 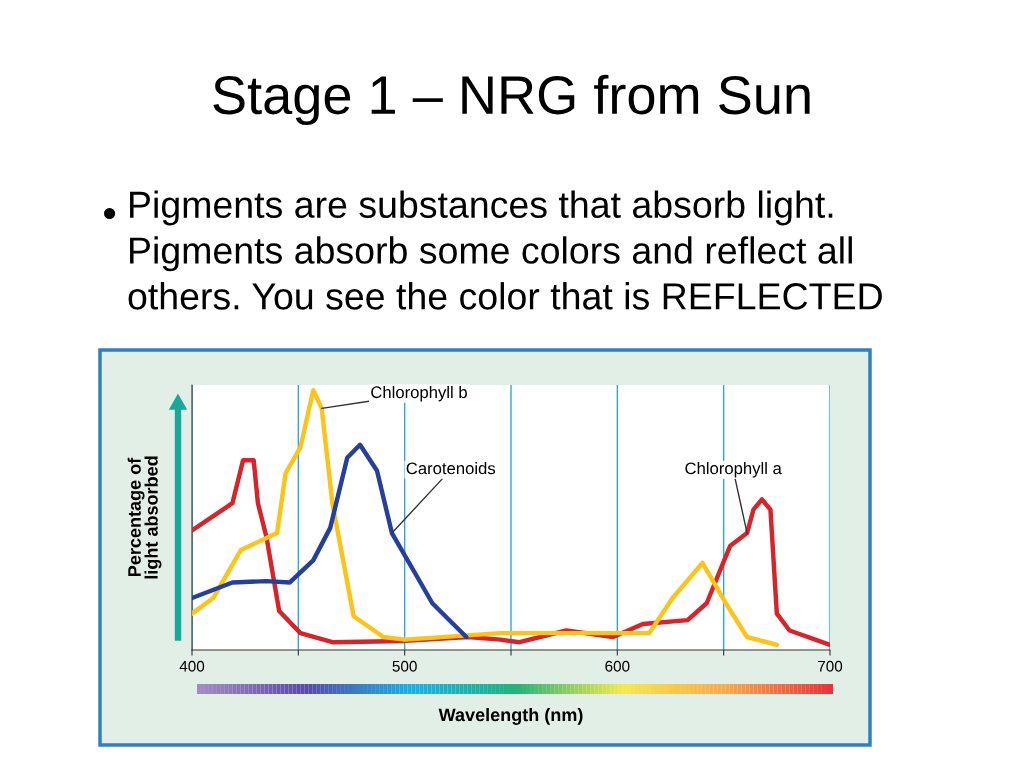 I want to click on y-axis-title: Percentage of light absorbed, so click(x=144, y=517).